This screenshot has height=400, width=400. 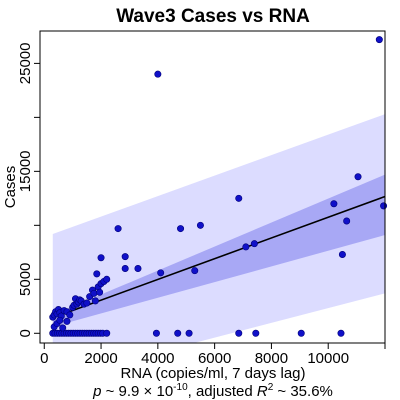 I want to click on p-symbol: p, so click(x=96, y=391).